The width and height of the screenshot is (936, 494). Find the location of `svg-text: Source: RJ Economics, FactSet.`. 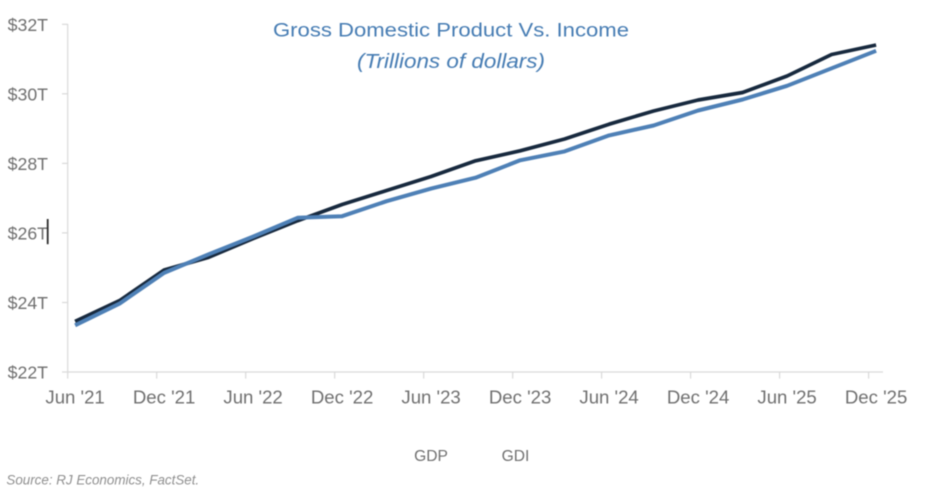

svg-text: Source: RJ Economics, FactSet. is located at coordinates (102, 479).